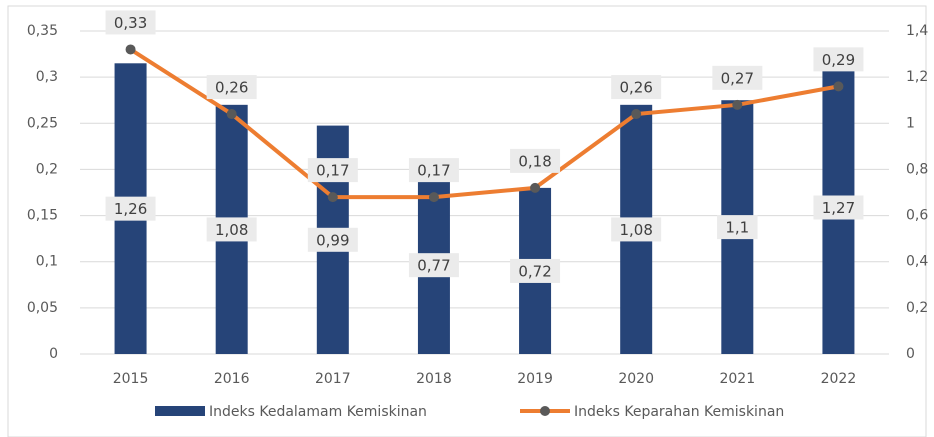  I want to click on legend-label: Indeks Kedalamam Kemiskinan, so click(318, 412).